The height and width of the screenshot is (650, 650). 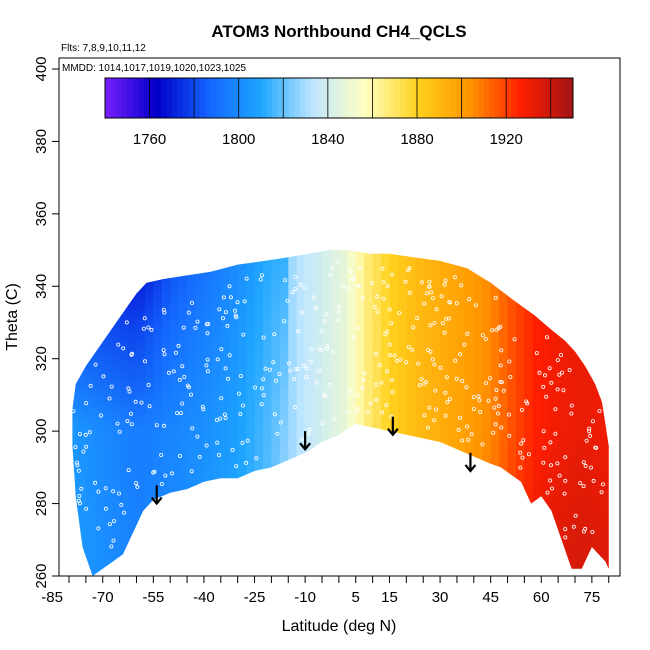 I want to click on x-axis-label: Latitude (deg N), so click(x=339, y=626).